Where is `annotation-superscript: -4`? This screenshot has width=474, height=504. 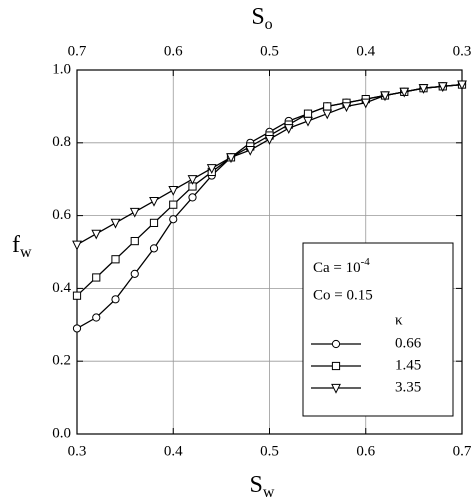 annotation-superscript: -4 is located at coordinates (366, 262).